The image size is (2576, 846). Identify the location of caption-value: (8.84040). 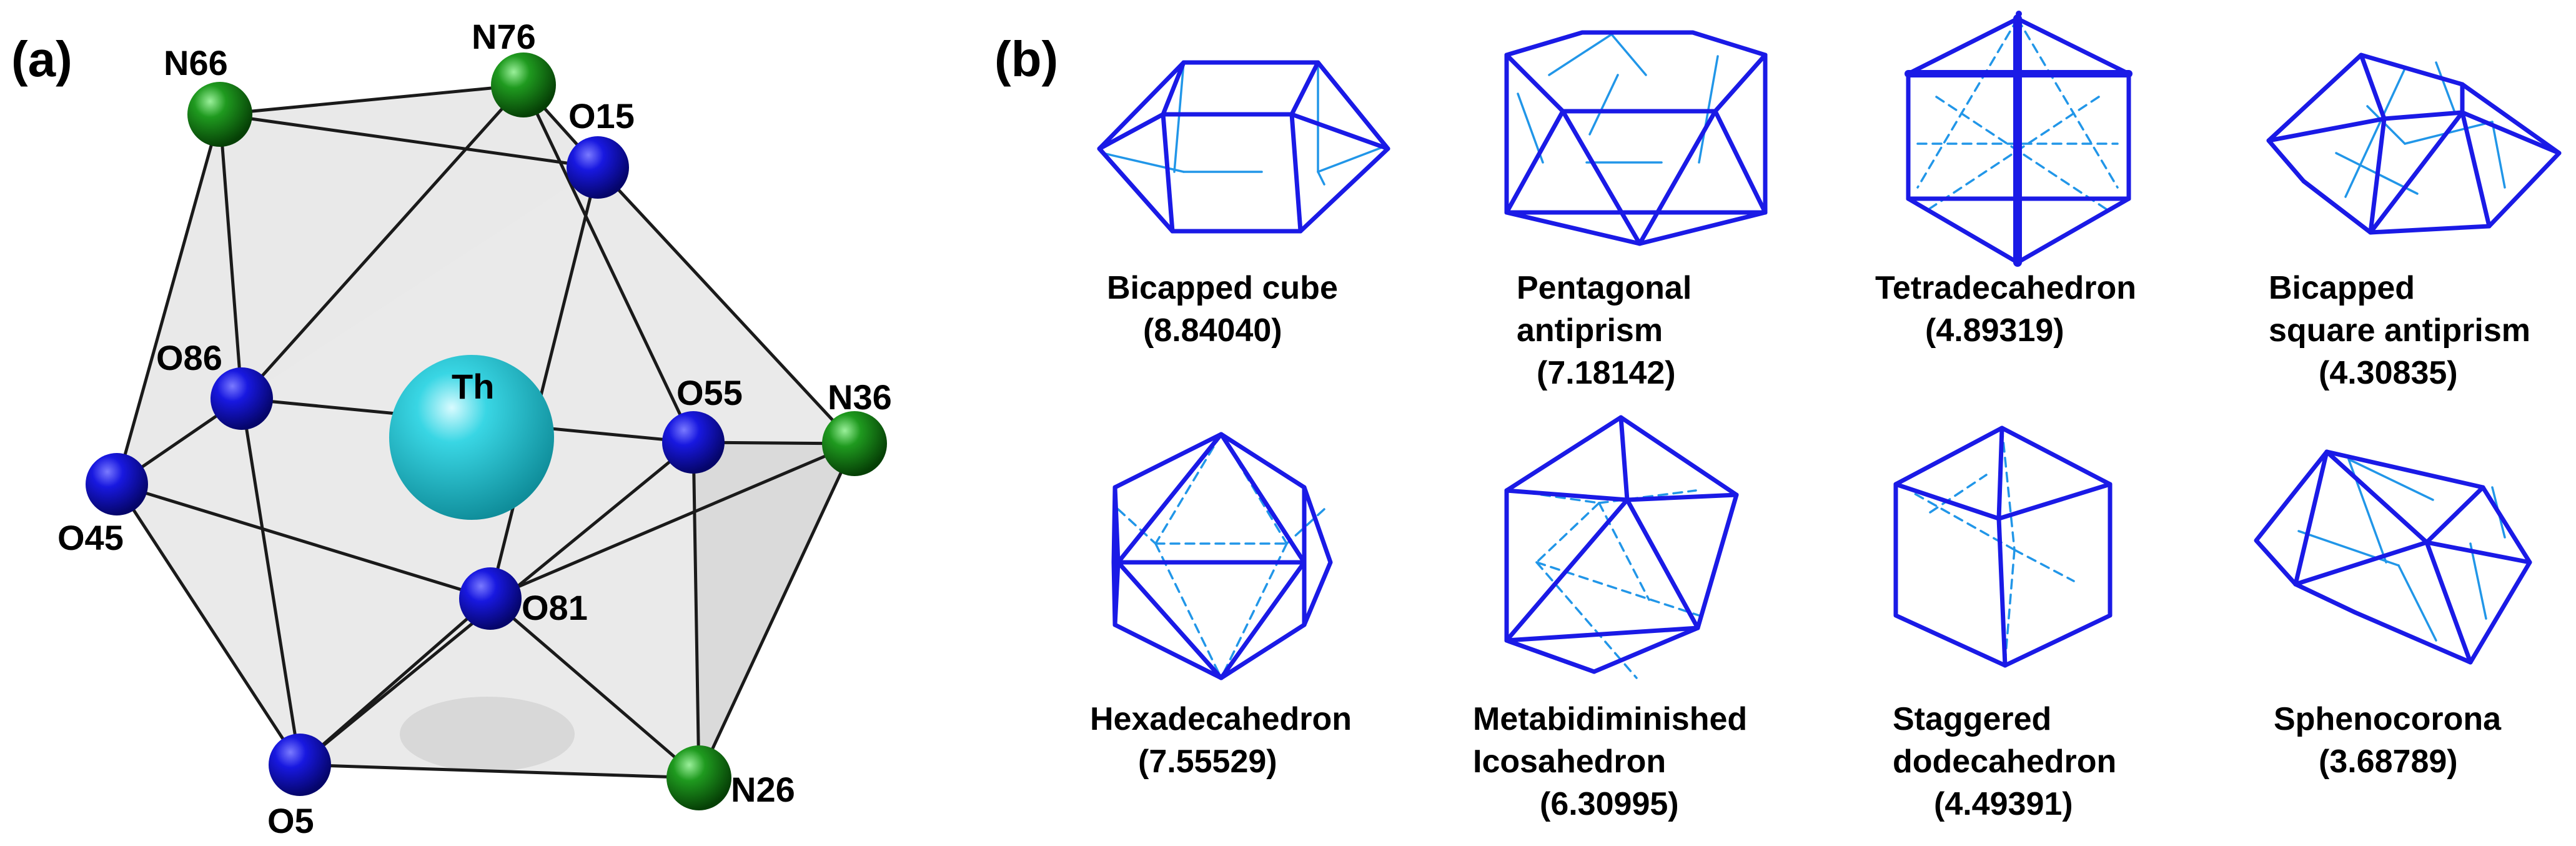
(1212, 330).